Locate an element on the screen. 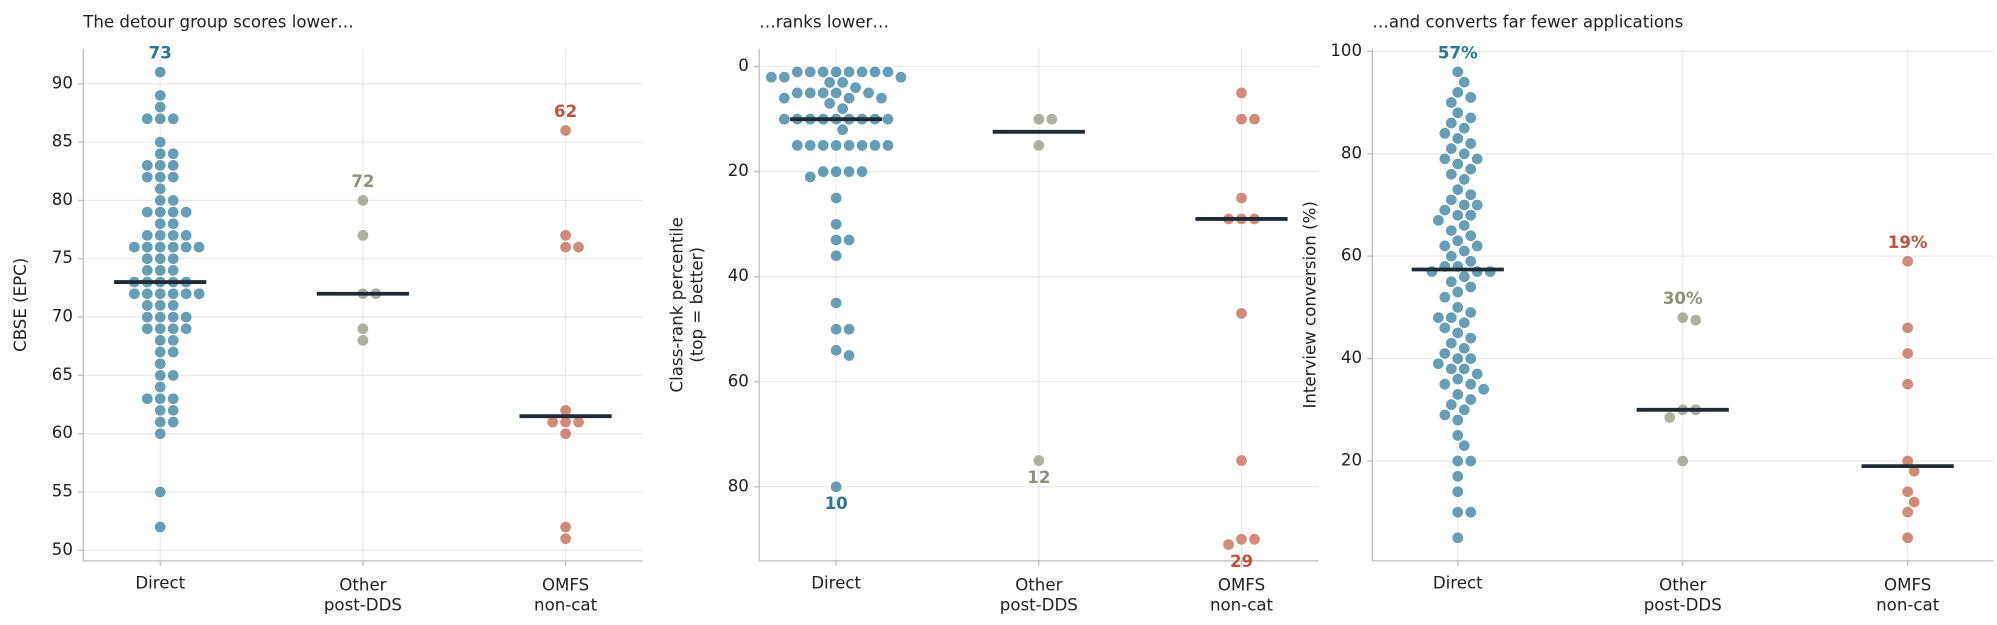 This screenshot has width=1997, height=625. y-tick-label: 55 is located at coordinates (62, 491).